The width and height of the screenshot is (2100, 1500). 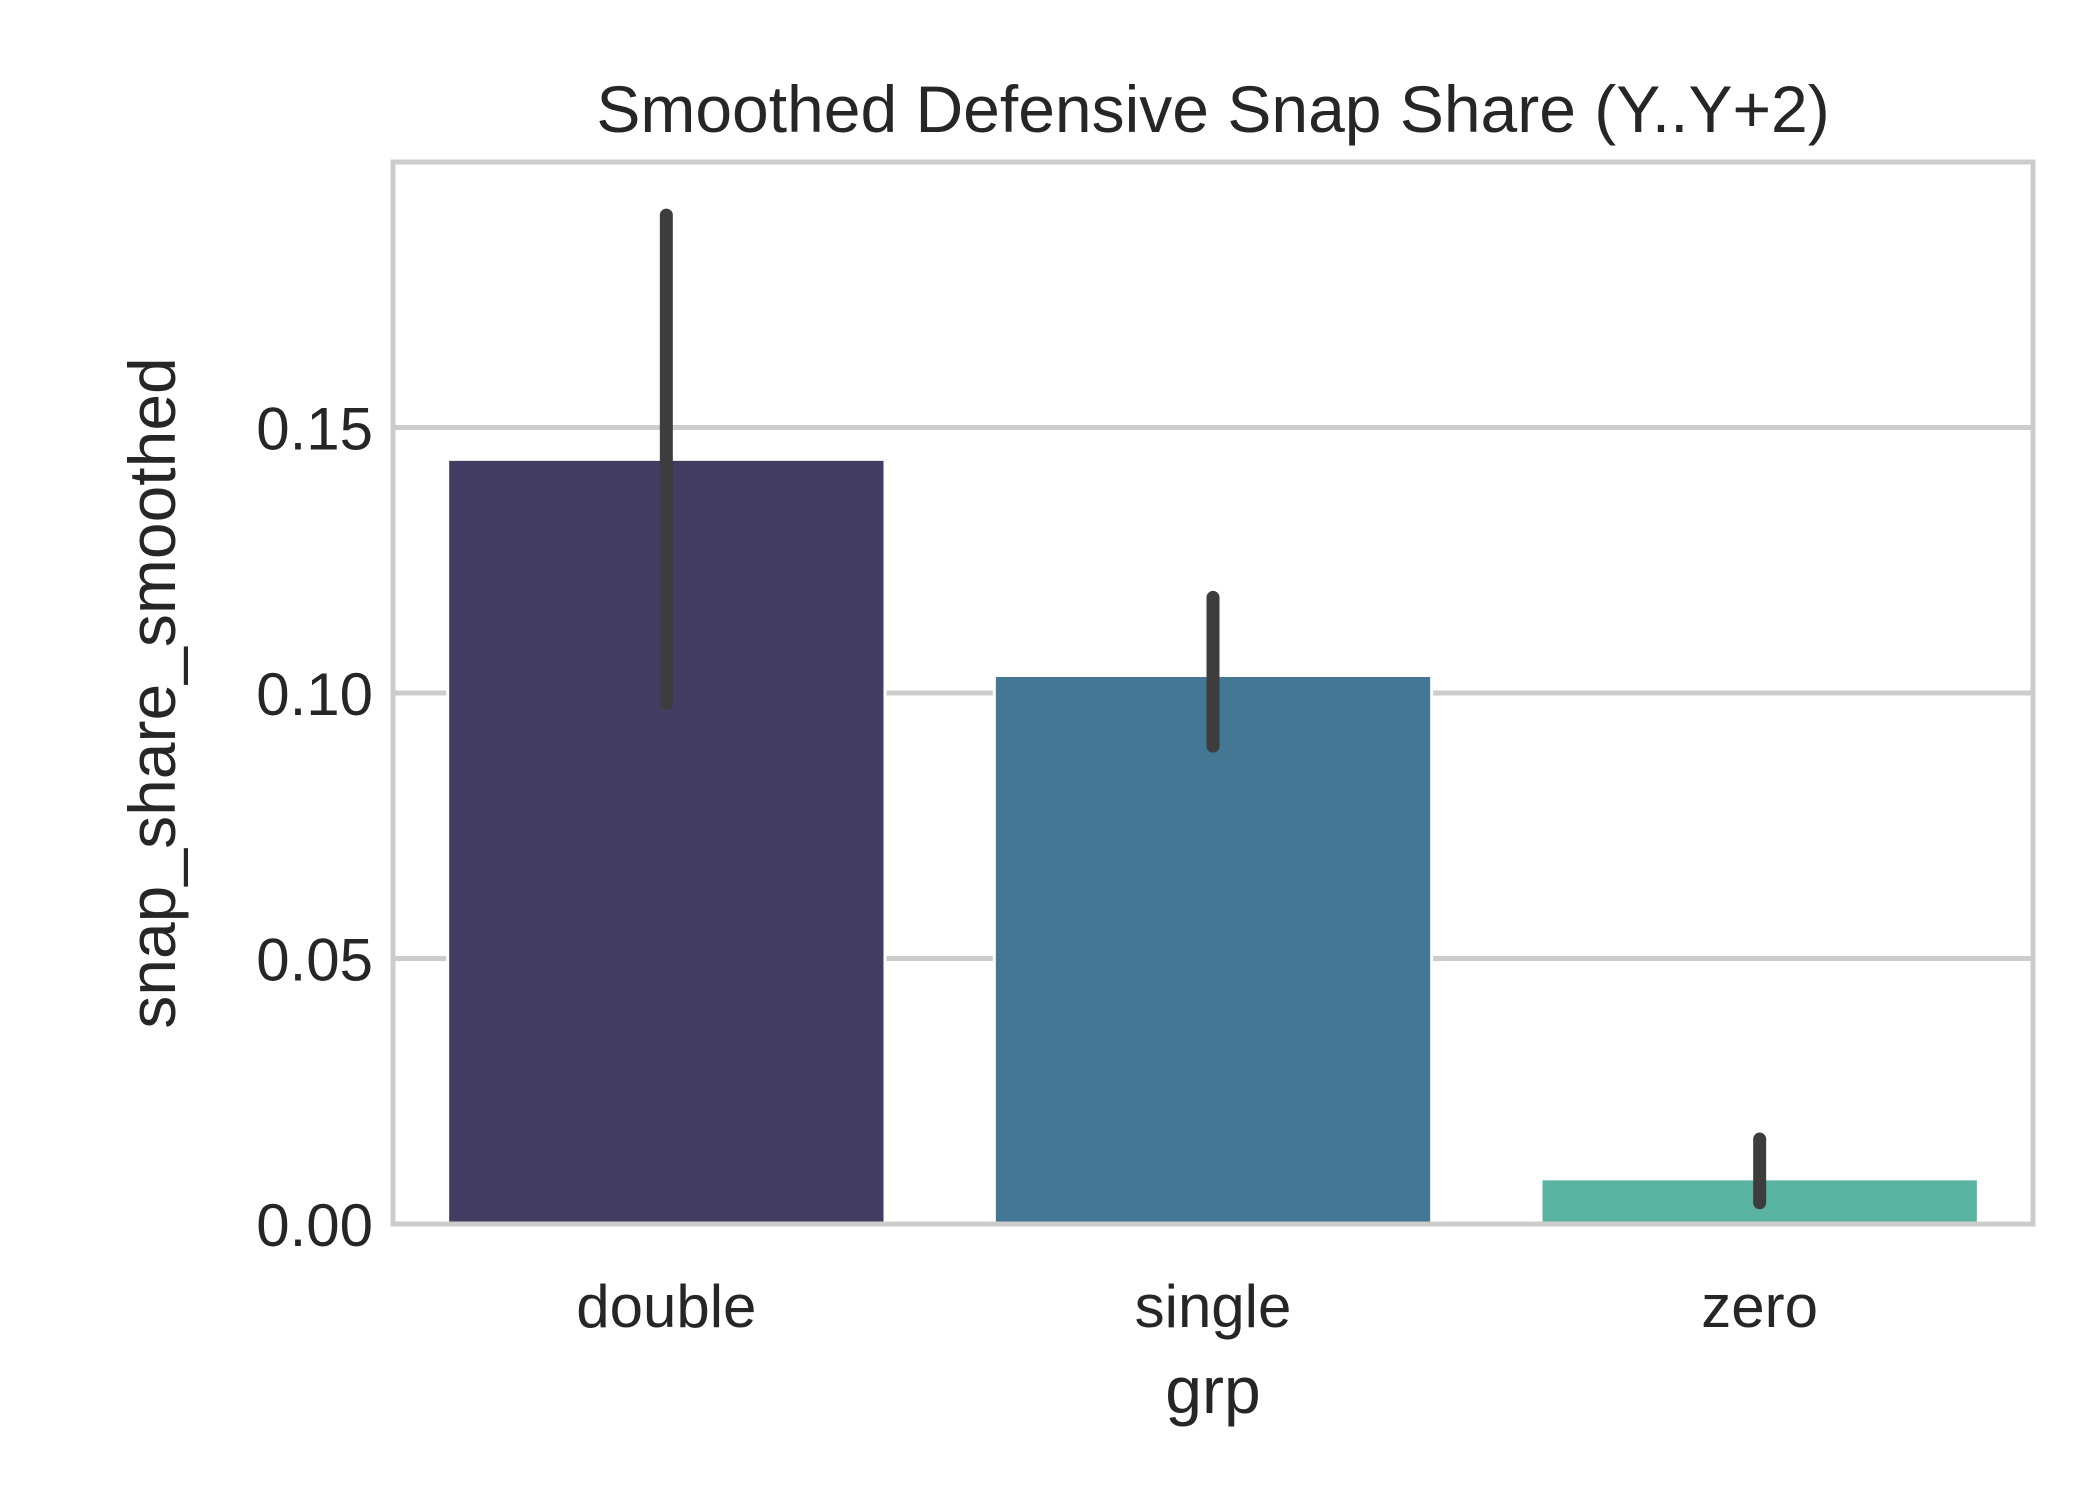 What do you see at coordinates (1213, 1306) in the screenshot?
I see `x-tick-label-single: single` at bounding box center [1213, 1306].